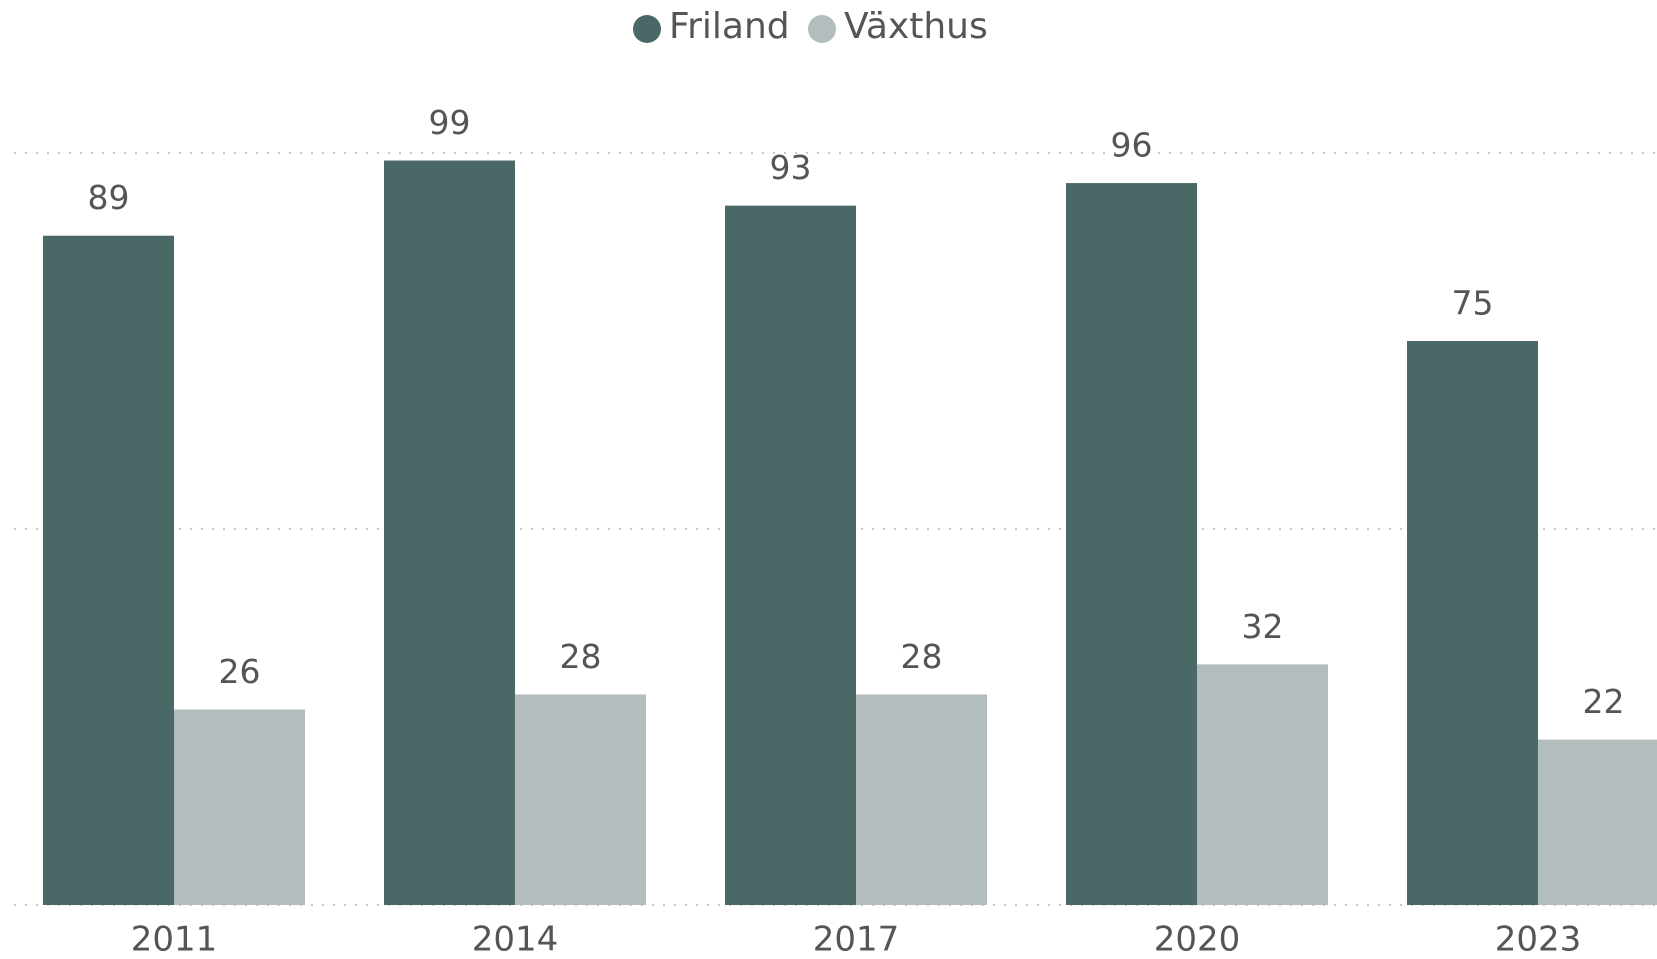  What do you see at coordinates (109, 197) in the screenshot?
I see `data-label: 89` at bounding box center [109, 197].